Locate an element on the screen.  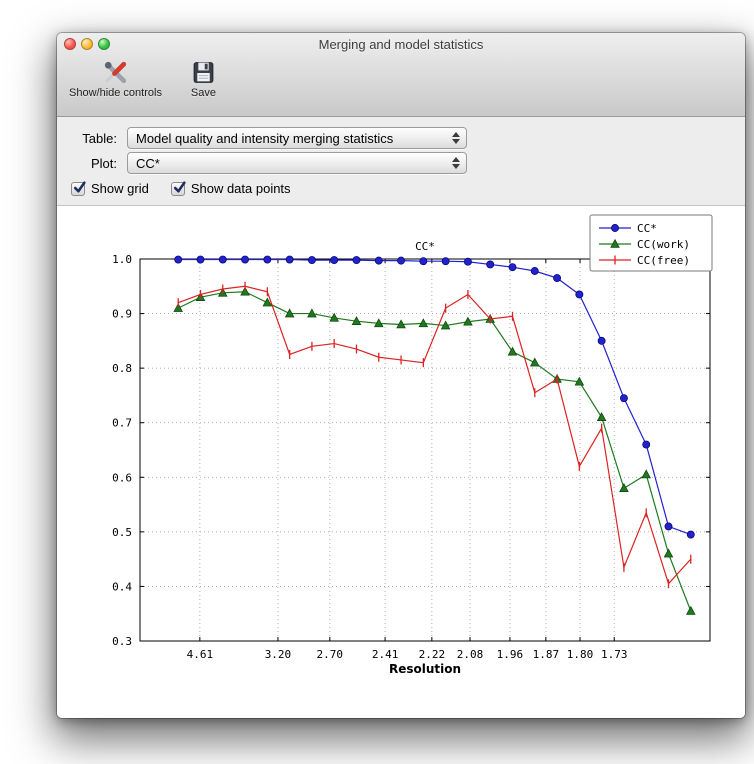
window-title: Merging and model statistics is located at coordinates (401, 44).